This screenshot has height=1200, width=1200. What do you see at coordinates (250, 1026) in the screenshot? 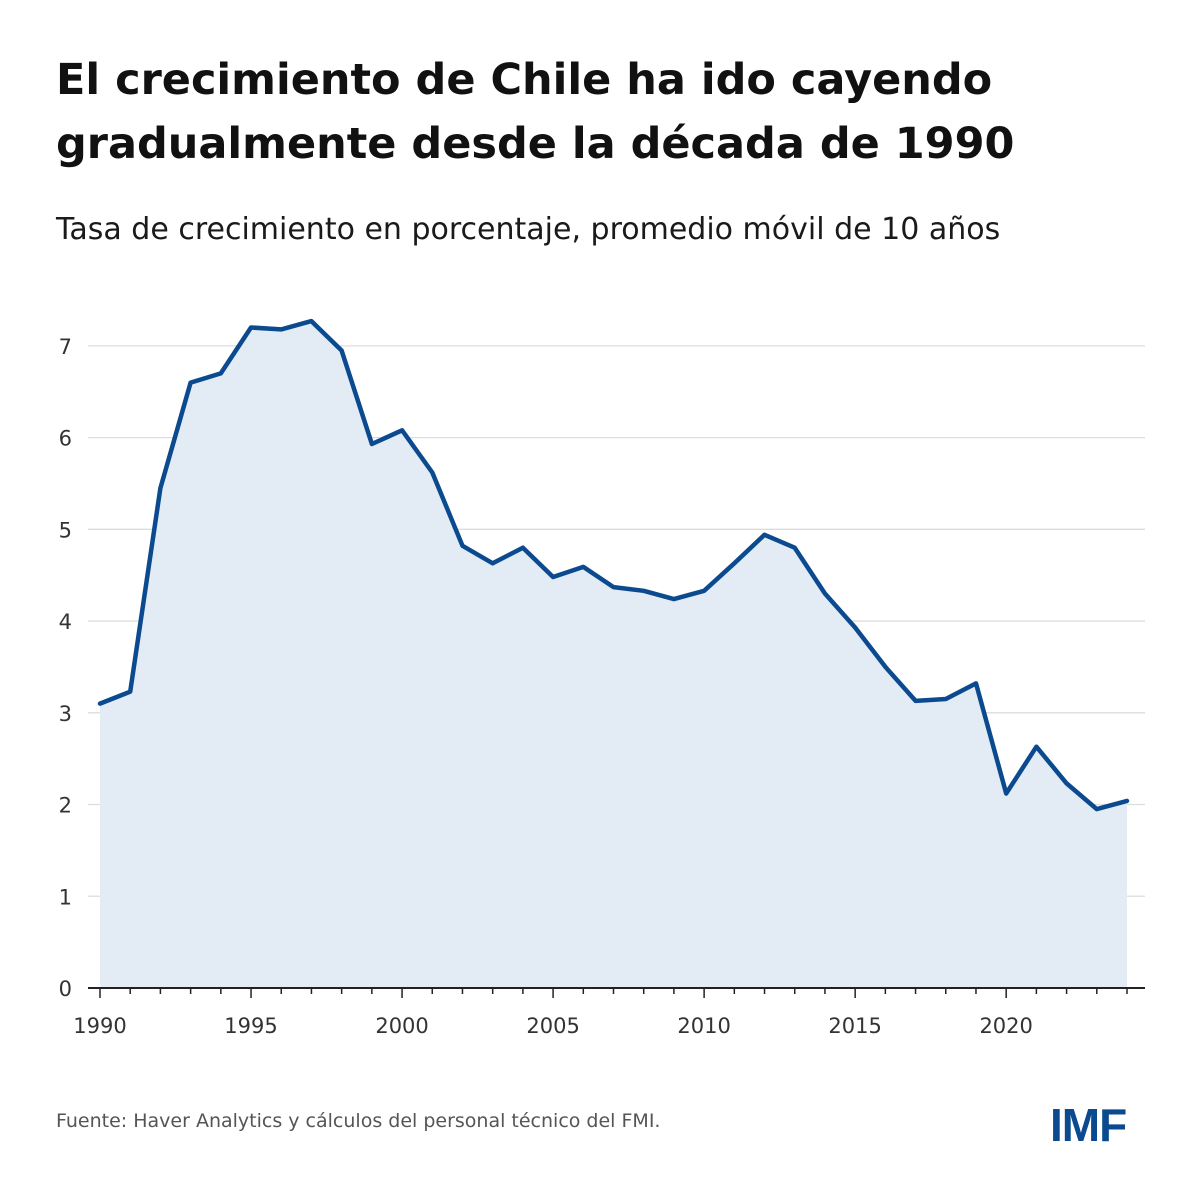
I see `x-tick-label-1995: 1995` at bounding box center [250, 1026].